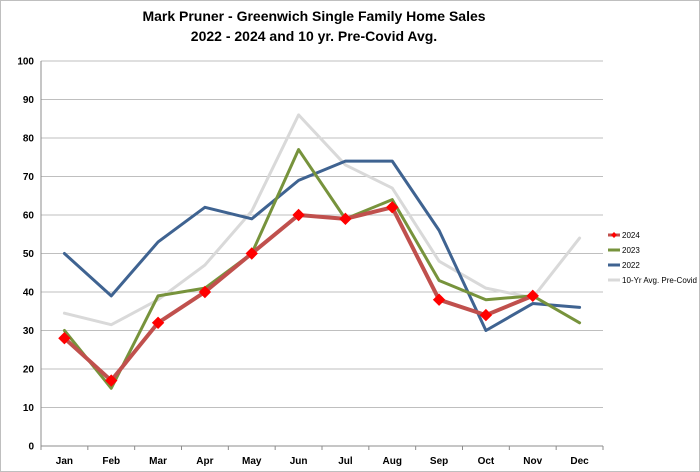  Describe the element at coordinates (614, 235) in the screenshot. I see `legend-marker-2024` at that location.